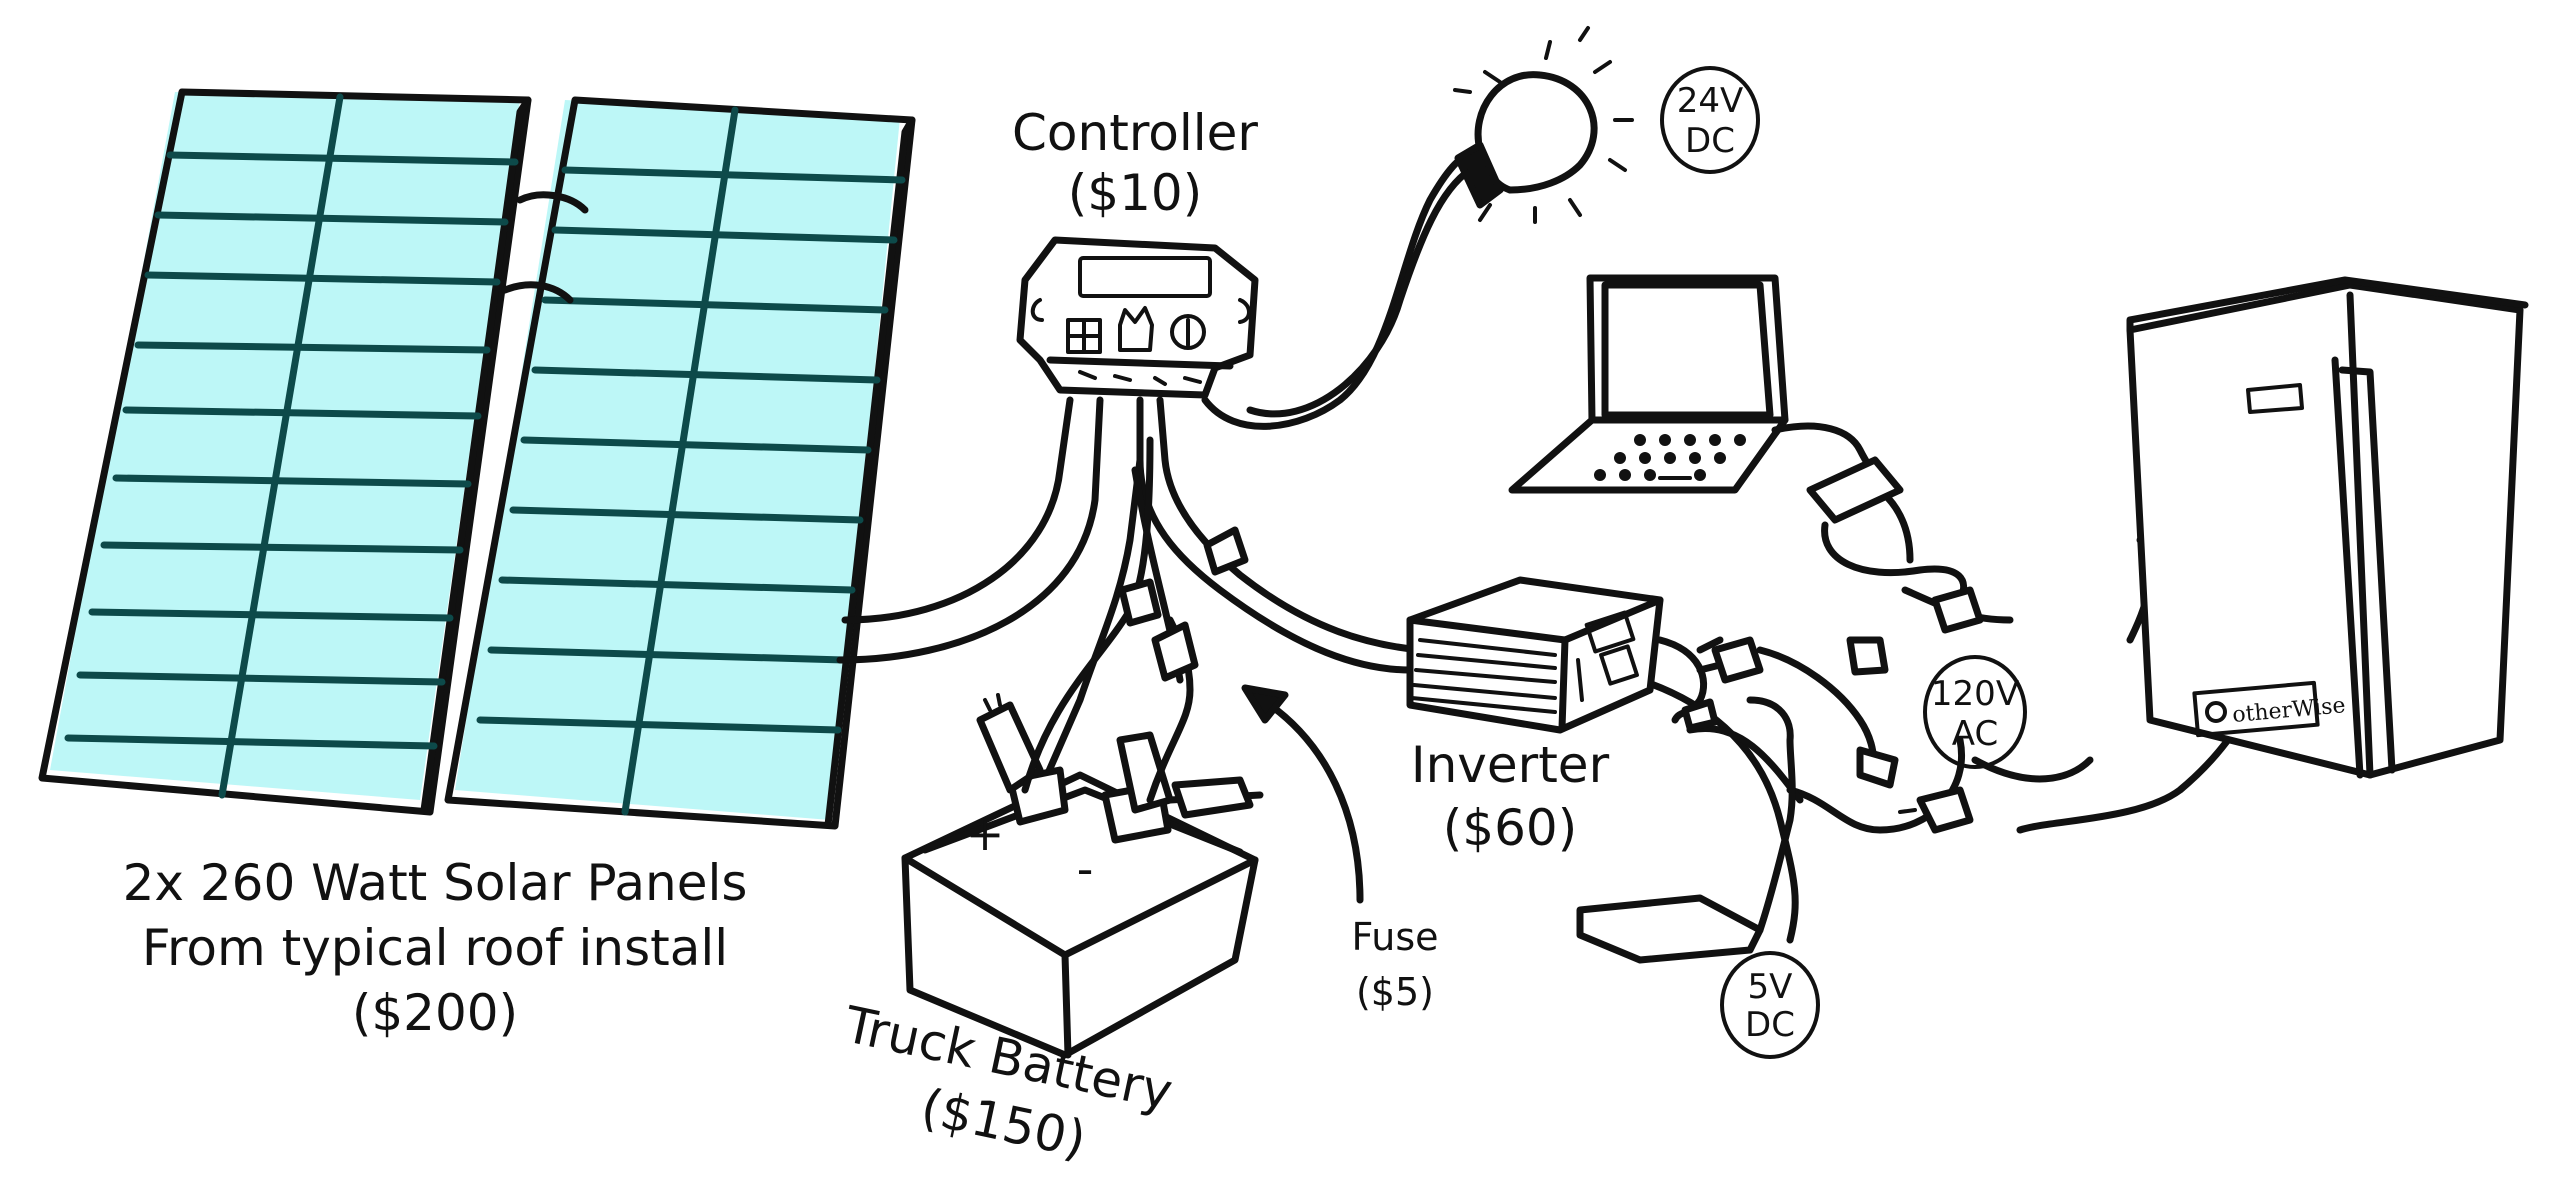  What do you see at coordinates (2327, 527) in the screenshot?
I see `mini-fridge` at bounding box center [2327, 527].